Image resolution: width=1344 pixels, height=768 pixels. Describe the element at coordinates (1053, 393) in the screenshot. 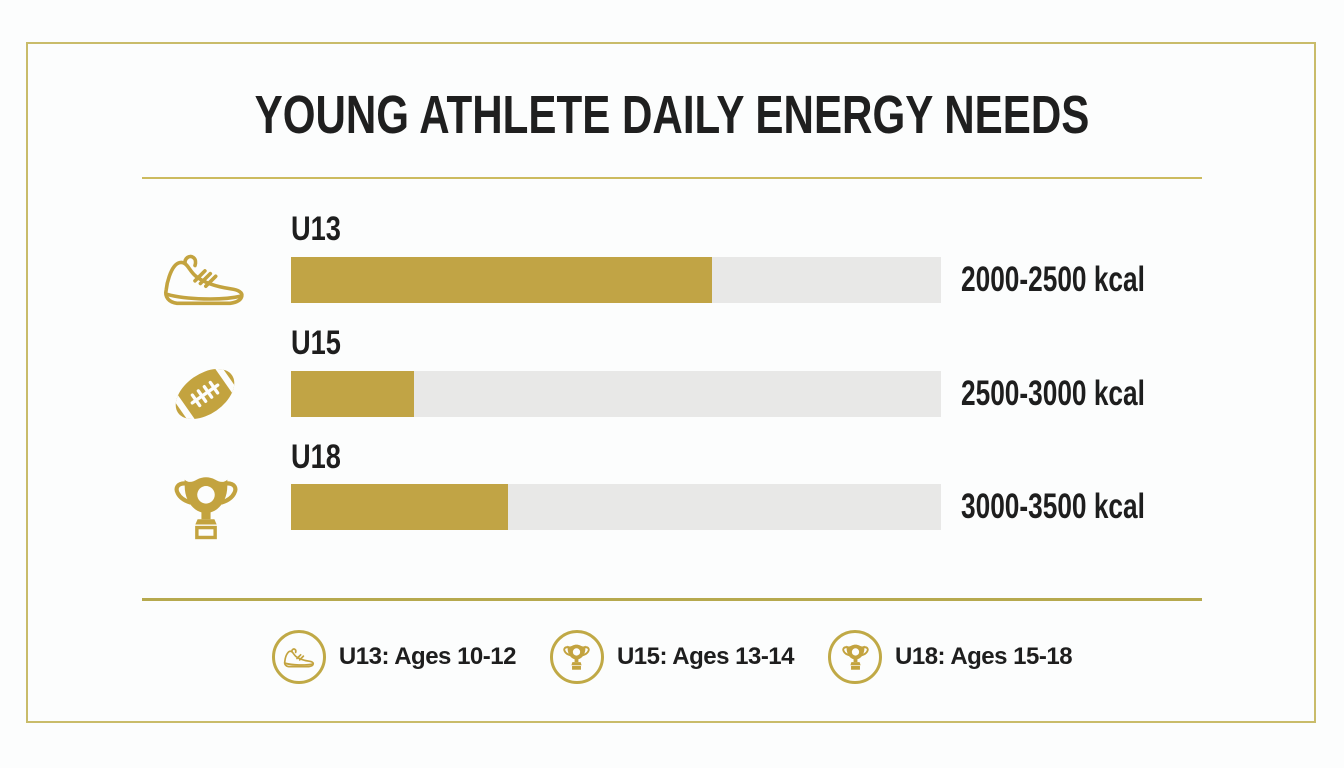

I see `bar-value-u15: 2500-3000 kcal` at that location.